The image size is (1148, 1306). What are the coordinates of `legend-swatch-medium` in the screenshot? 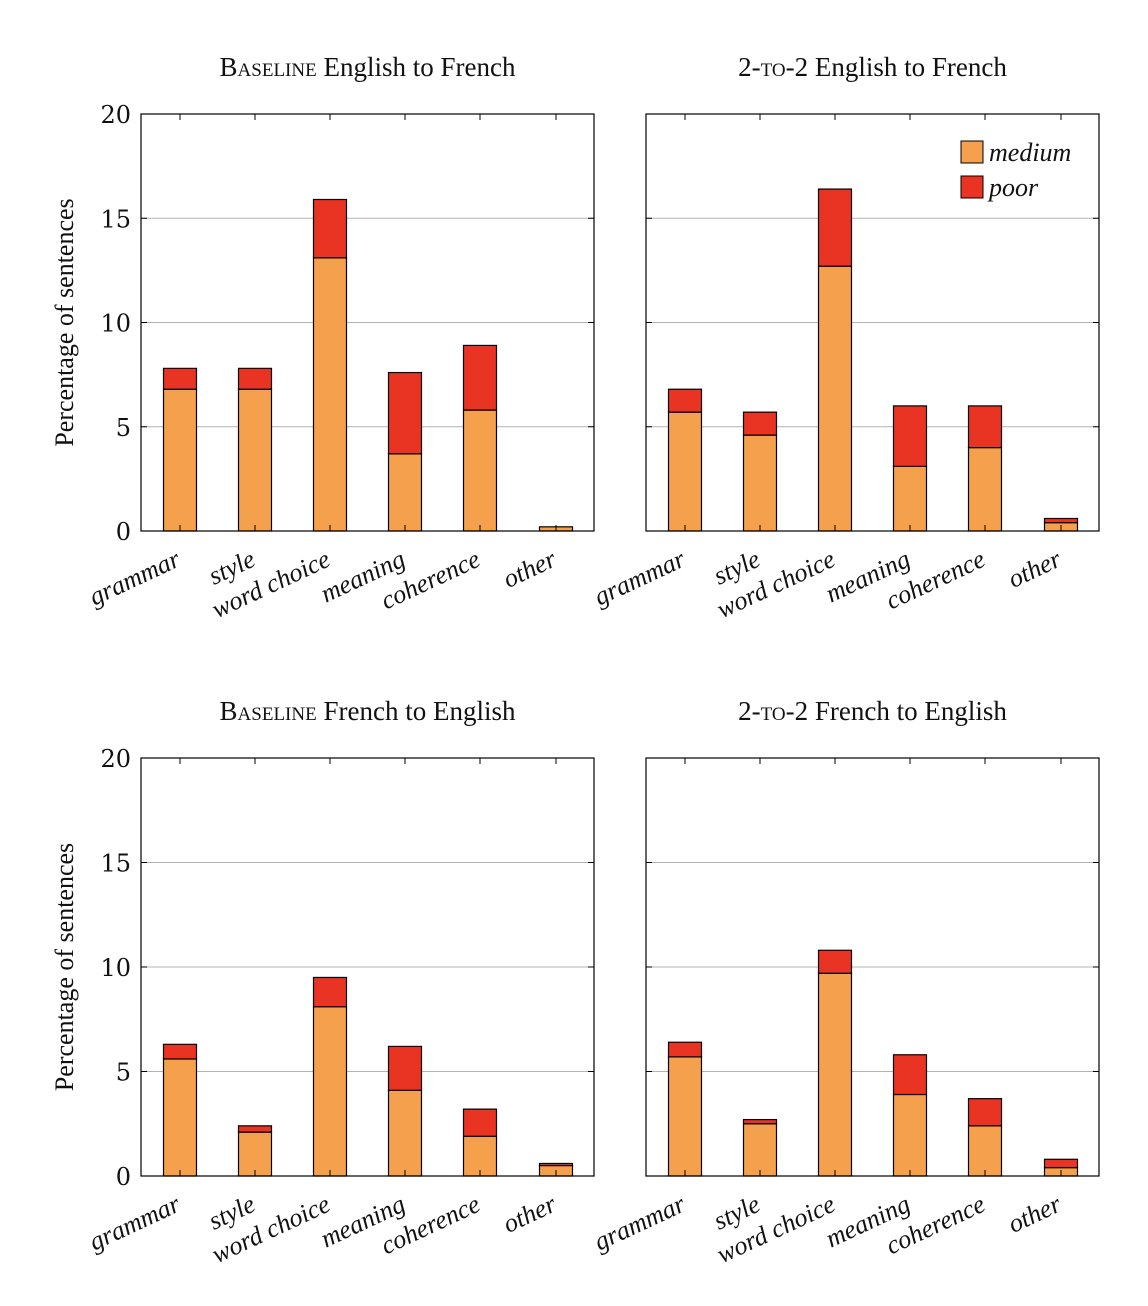 It's located at (972, 152).